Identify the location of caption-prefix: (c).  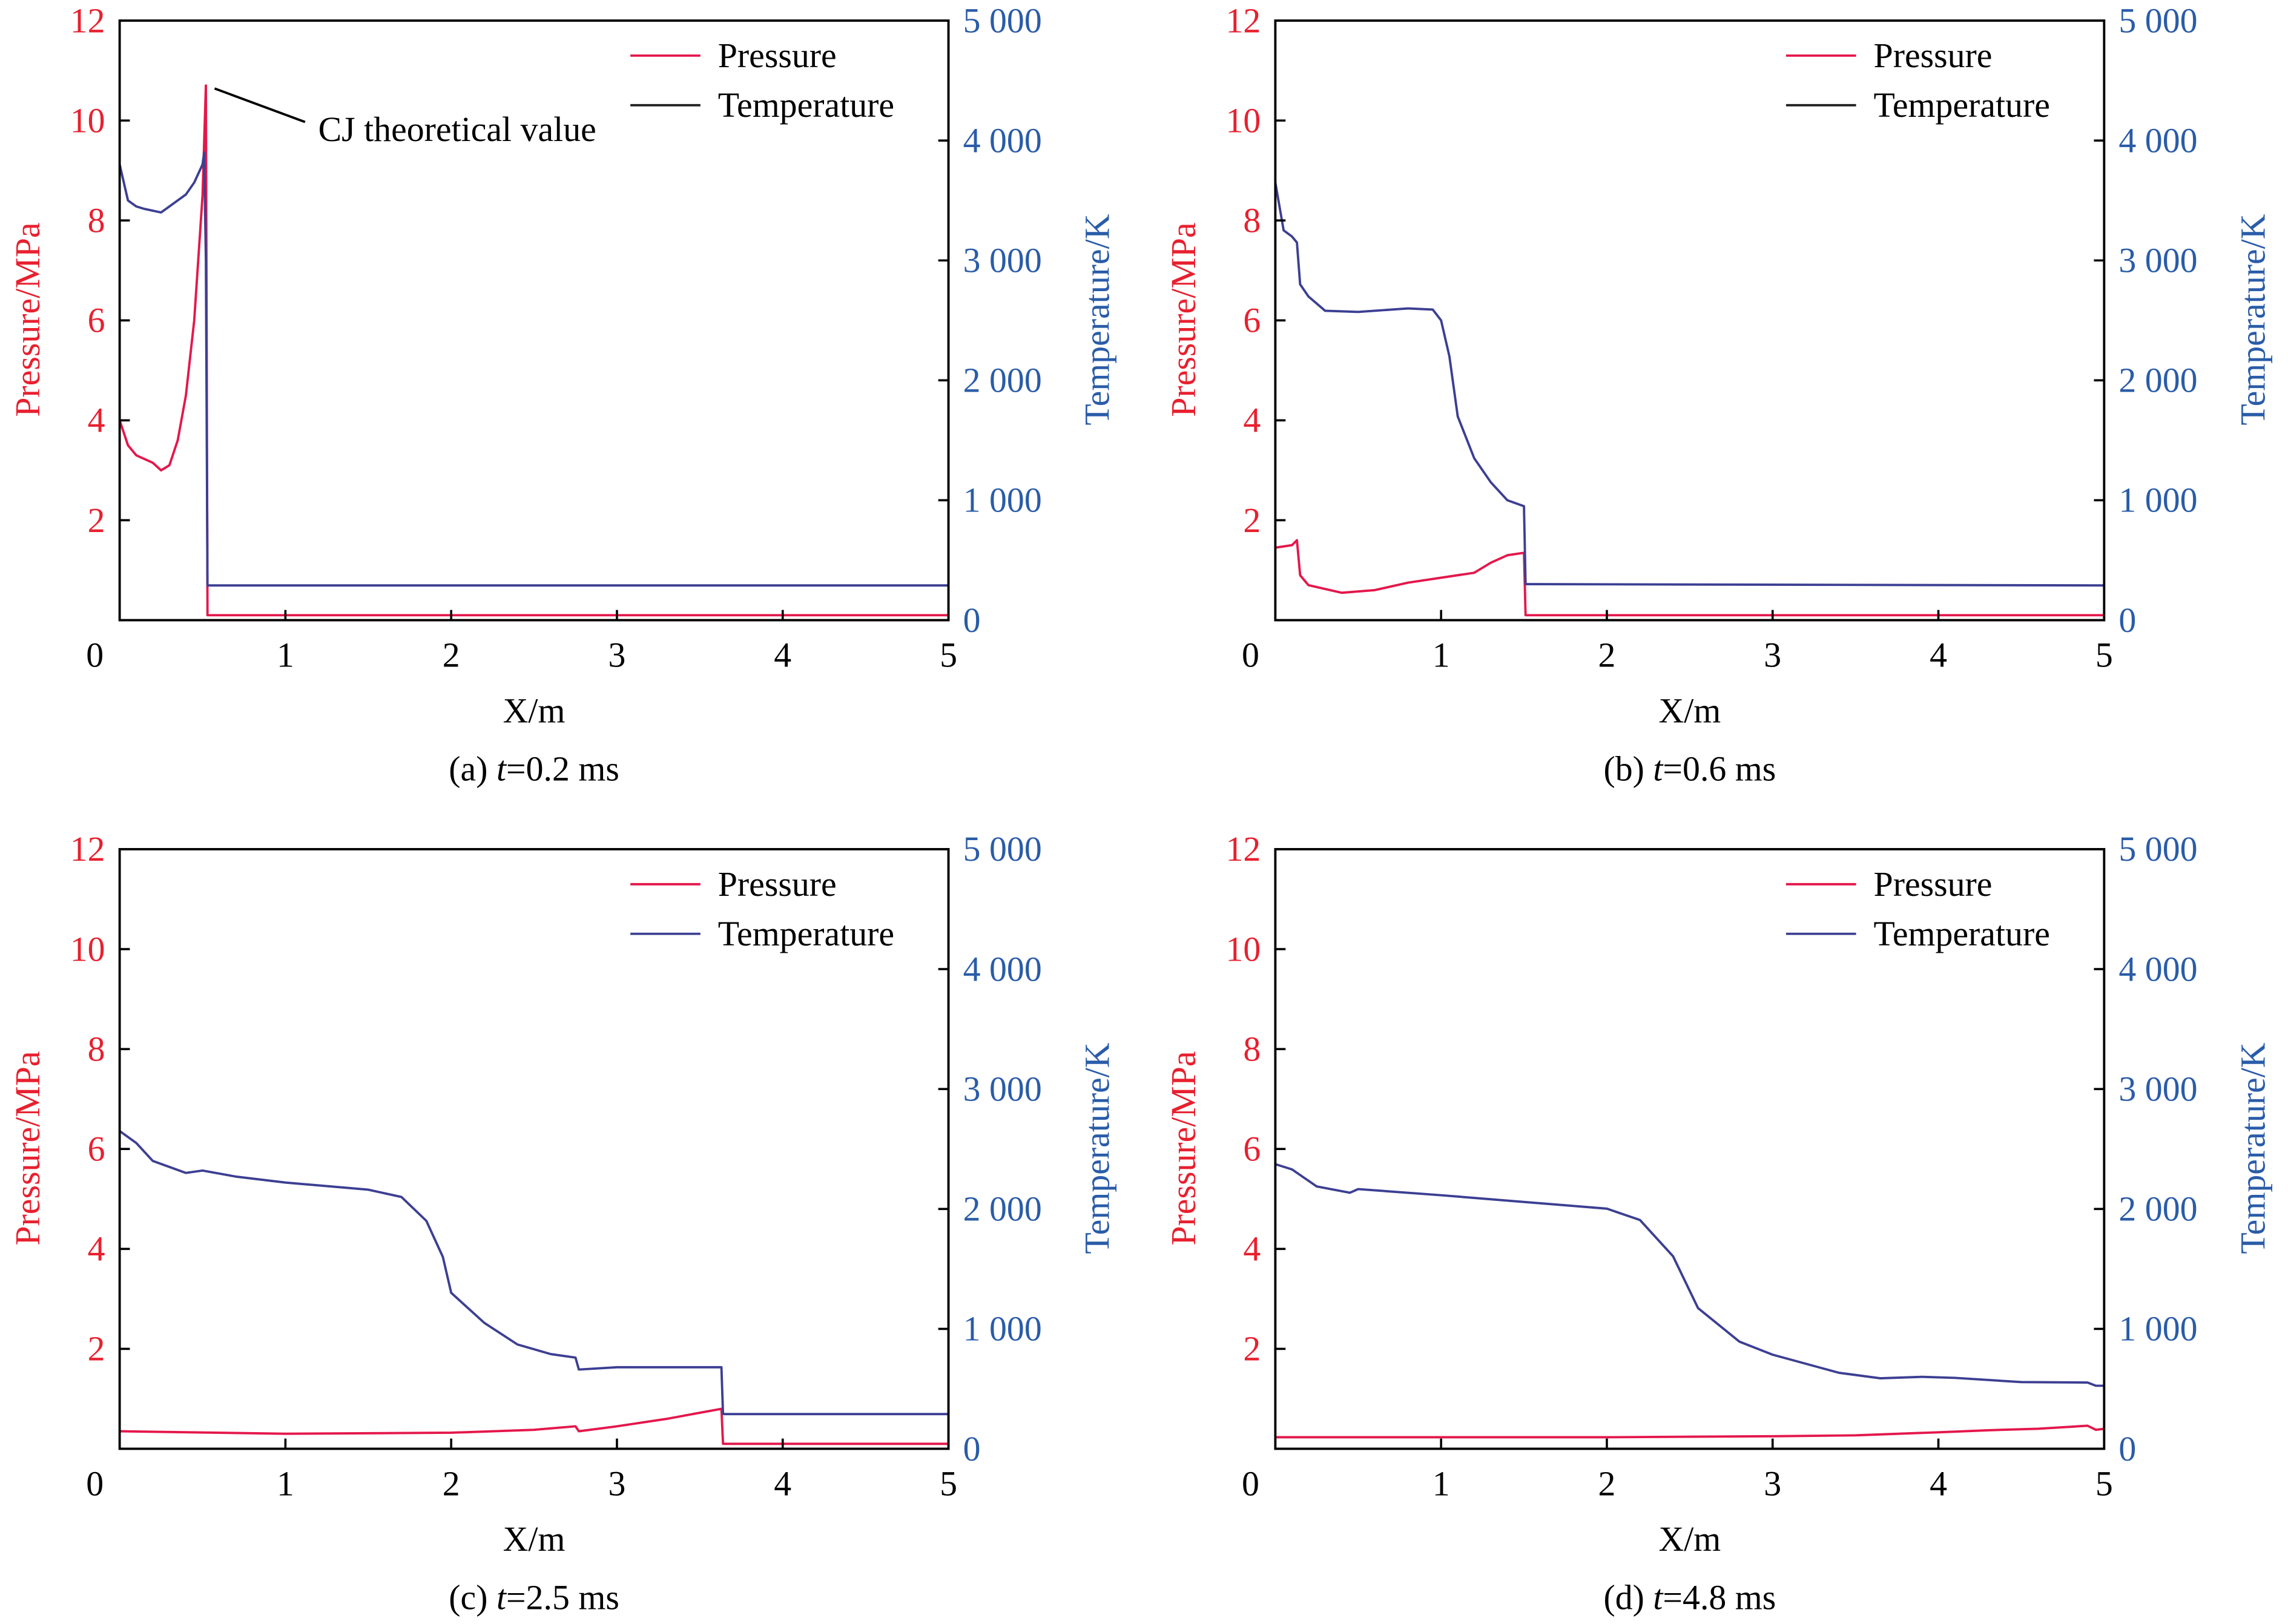
(472, 1597).